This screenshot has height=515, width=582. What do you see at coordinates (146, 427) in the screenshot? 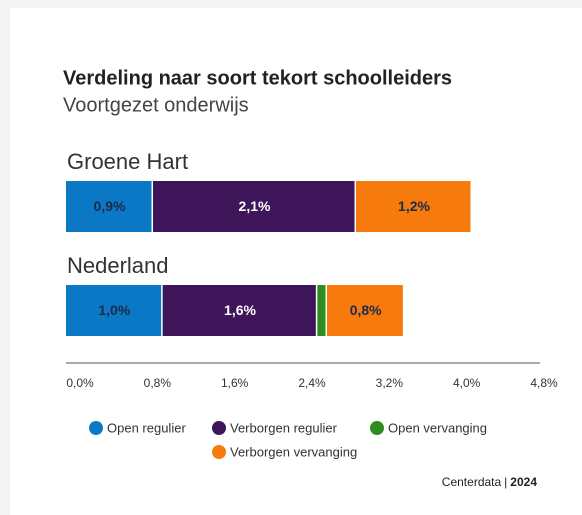
I see `legend-label: Open regulier` at bounding box center [146, 427].